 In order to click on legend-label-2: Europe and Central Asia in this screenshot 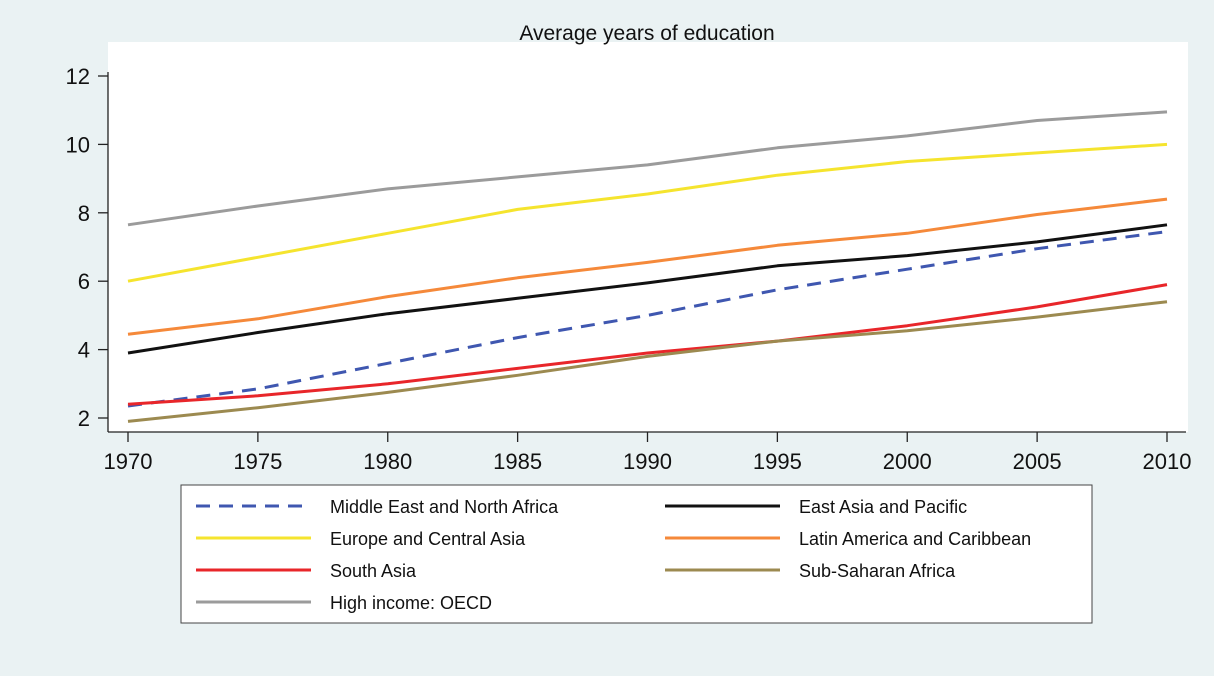, I will do `click(428, 539)`.